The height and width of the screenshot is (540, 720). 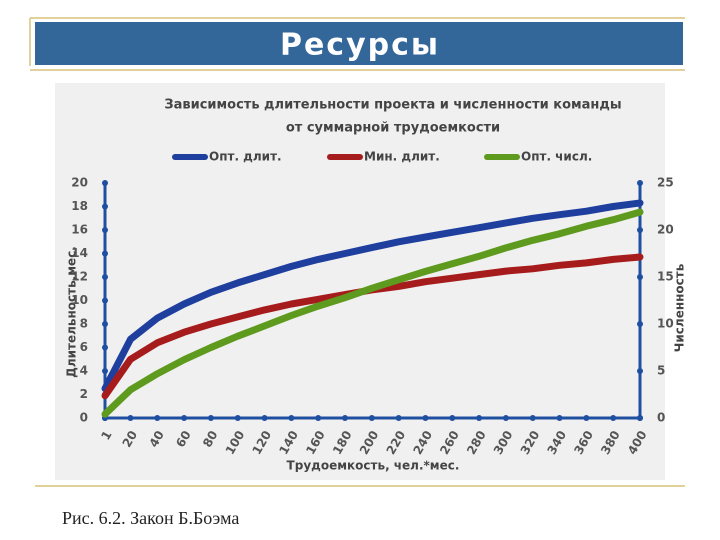 What do you see at coordinates (661, 418) in the screenshot?
I see `y2-tick-label: 0` at bounding box center [661, 418].